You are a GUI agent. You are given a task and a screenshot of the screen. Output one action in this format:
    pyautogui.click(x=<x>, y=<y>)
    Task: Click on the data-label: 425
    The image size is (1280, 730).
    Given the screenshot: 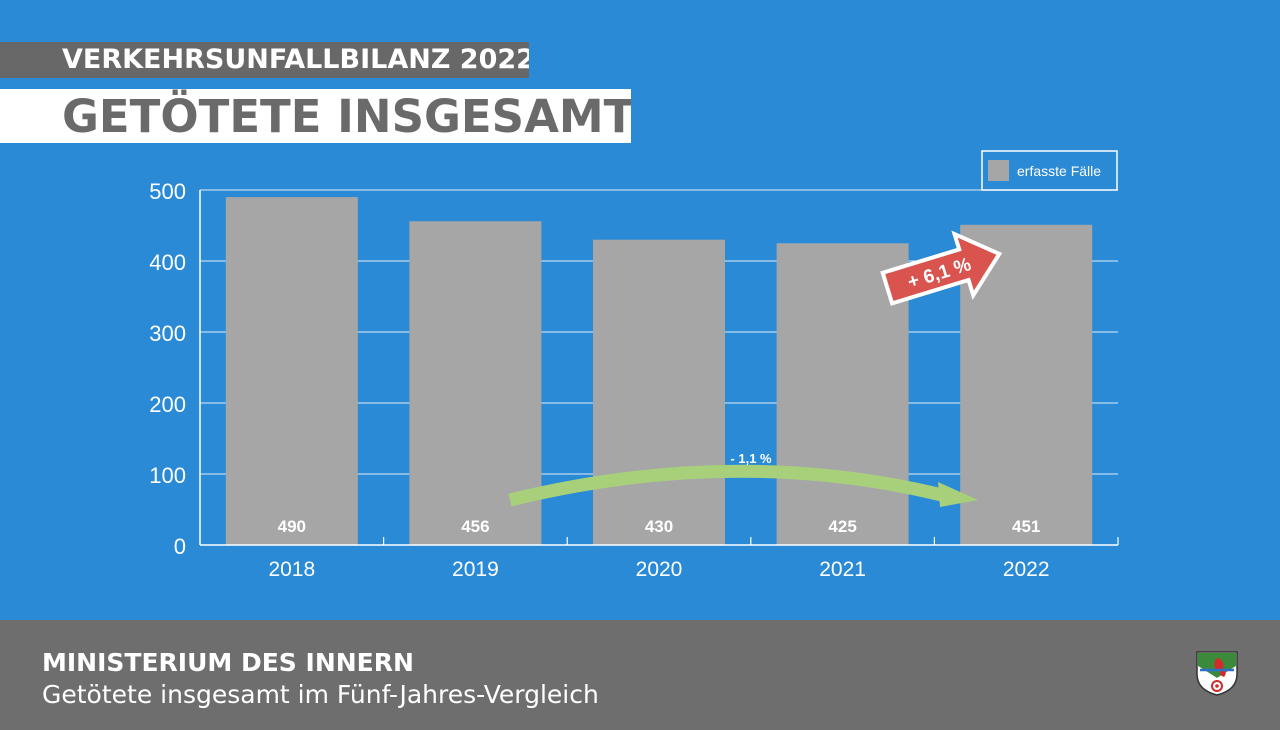 What is the action you would take?
    pyautogui.click(x=842, y=526)
    